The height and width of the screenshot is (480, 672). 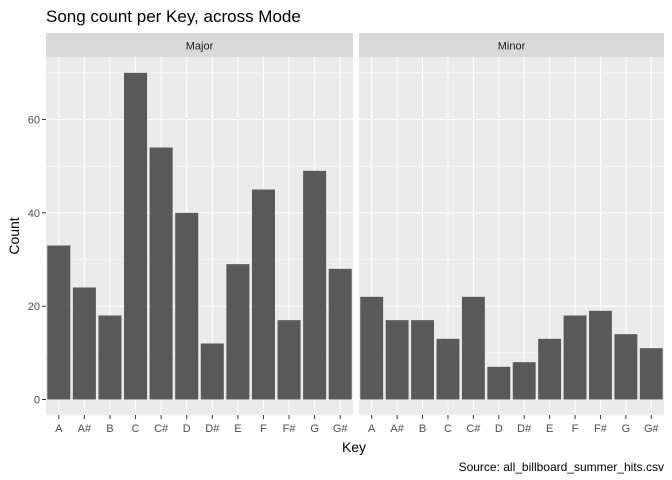 I want to click on y-tick-label: 60, so click(x=34, y=121).